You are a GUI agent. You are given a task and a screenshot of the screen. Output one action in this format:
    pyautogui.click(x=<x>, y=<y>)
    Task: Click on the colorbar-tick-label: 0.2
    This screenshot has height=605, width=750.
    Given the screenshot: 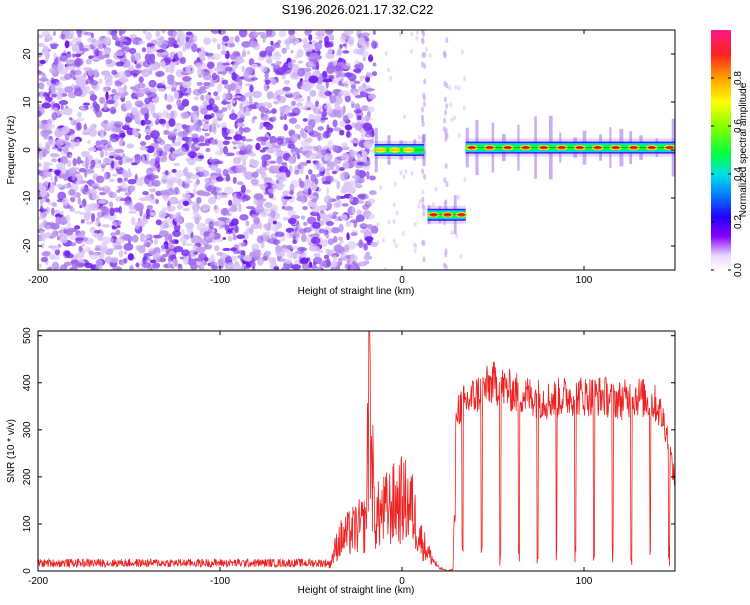 What is the action you would take?
    pyautogui.click(x=738, y=222)
    